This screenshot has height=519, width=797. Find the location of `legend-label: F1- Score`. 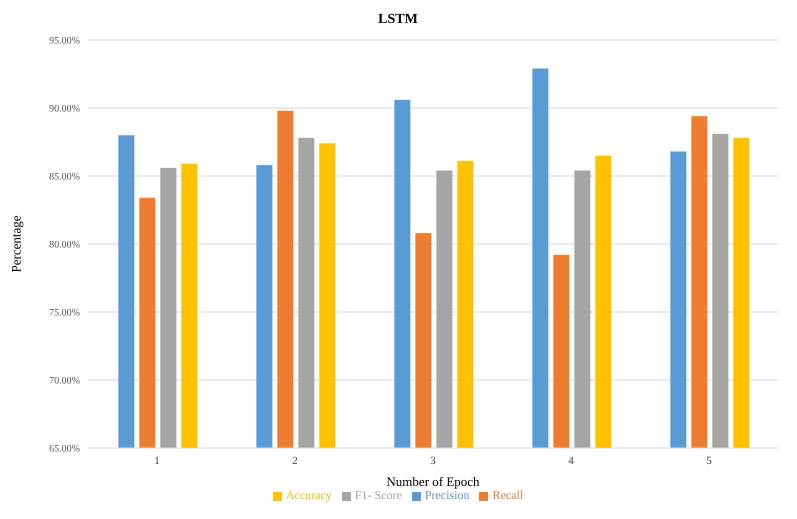

legend-label: F1- Score is located at coordinates (378, 495).